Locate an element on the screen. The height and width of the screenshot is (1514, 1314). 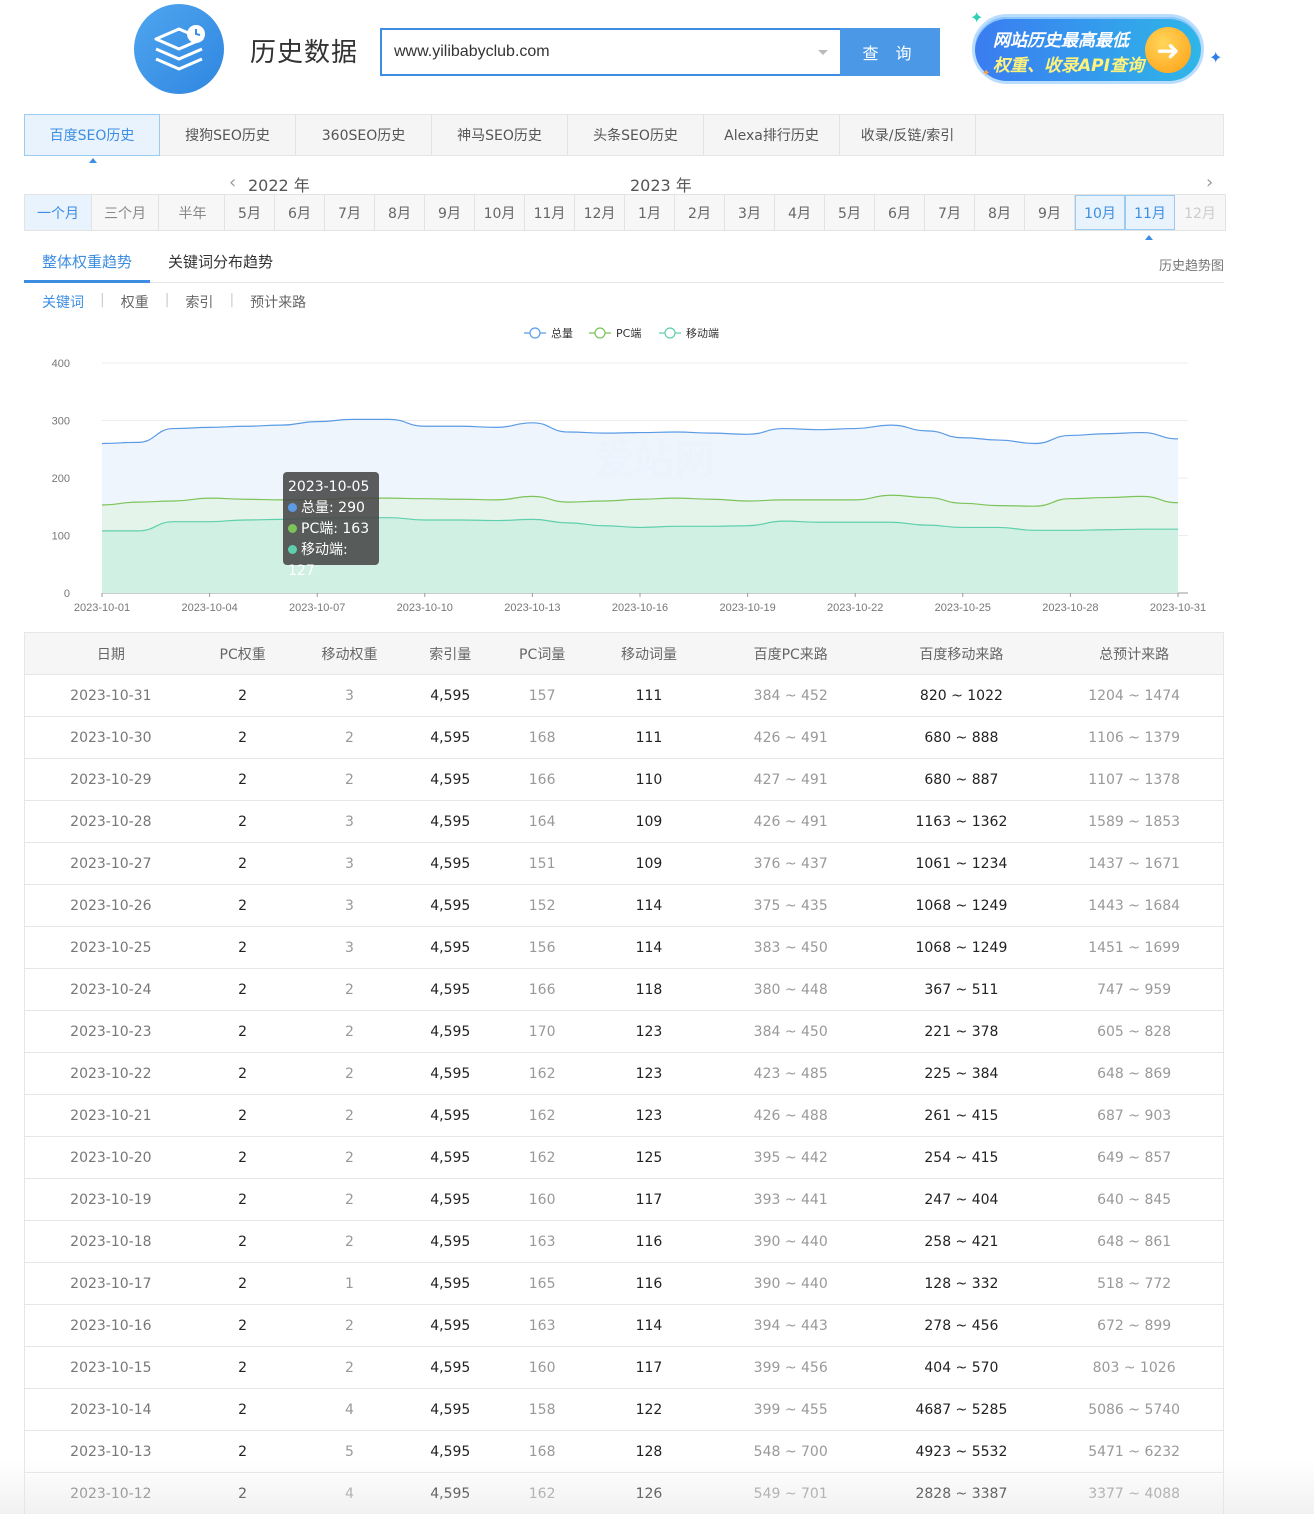
chart-tabs: 整体权重趋势 关键词分布趋势 历史趋势图 is located at coordinates (624, 261).